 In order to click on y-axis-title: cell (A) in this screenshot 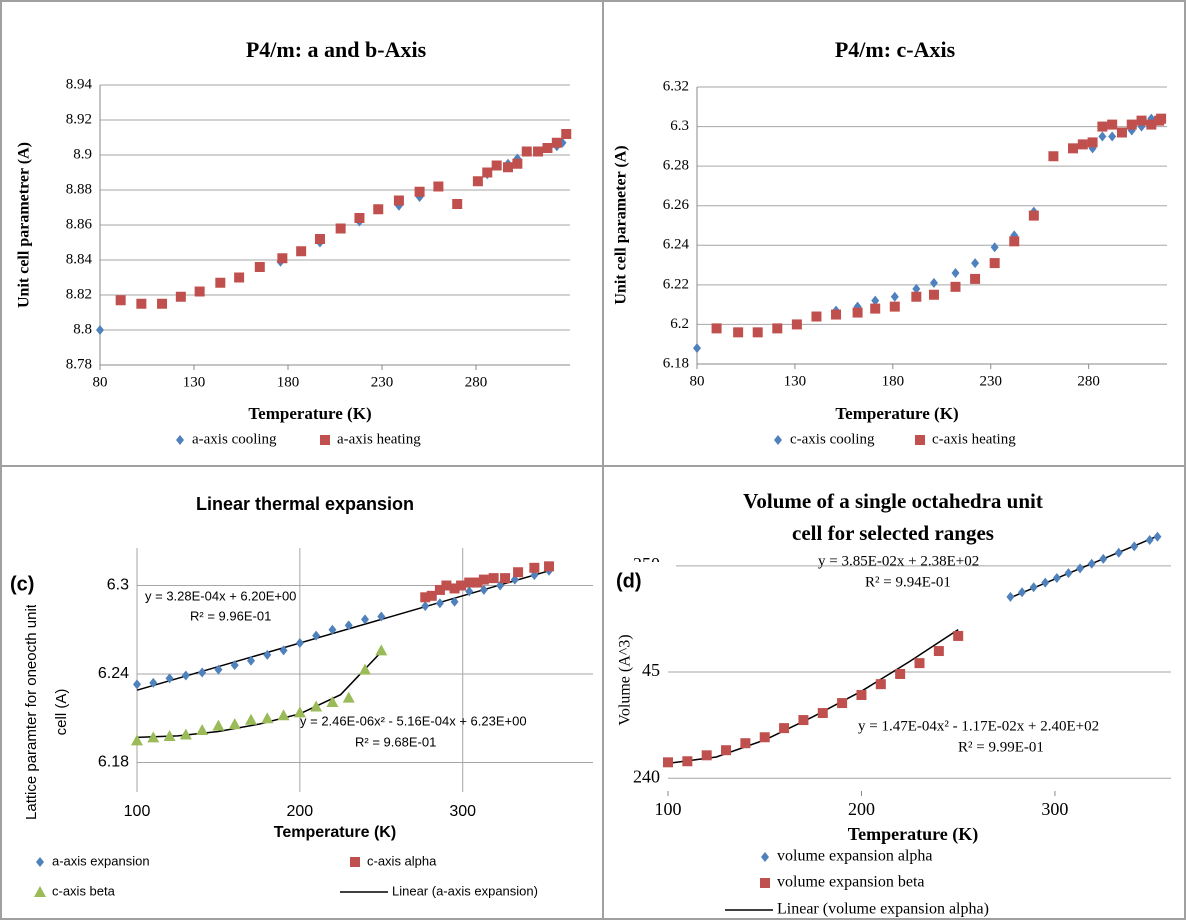, I will do `click(61, 712)`.